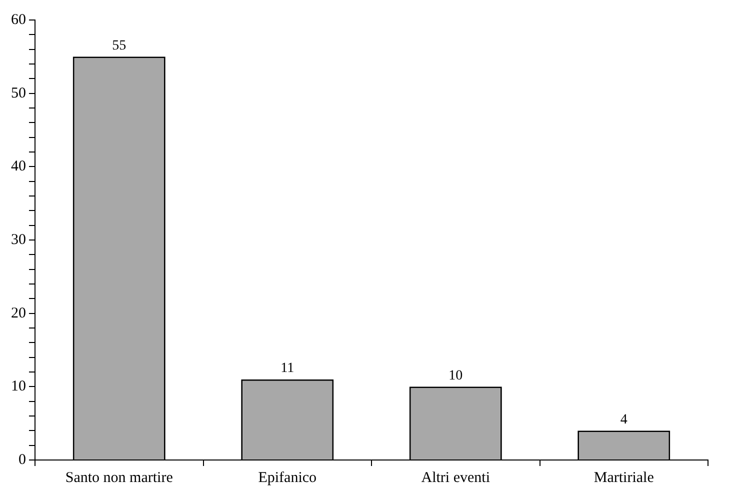 The height and width of the screenshot is (498, 736). Describe the element at coordinates (455, 376) in the screenshot. I see `data-label: 10` at that location.